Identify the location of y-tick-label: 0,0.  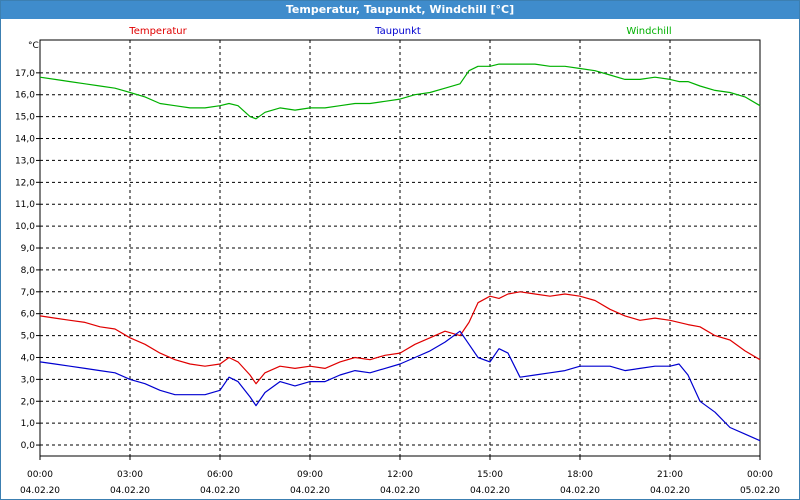
(28, 446).